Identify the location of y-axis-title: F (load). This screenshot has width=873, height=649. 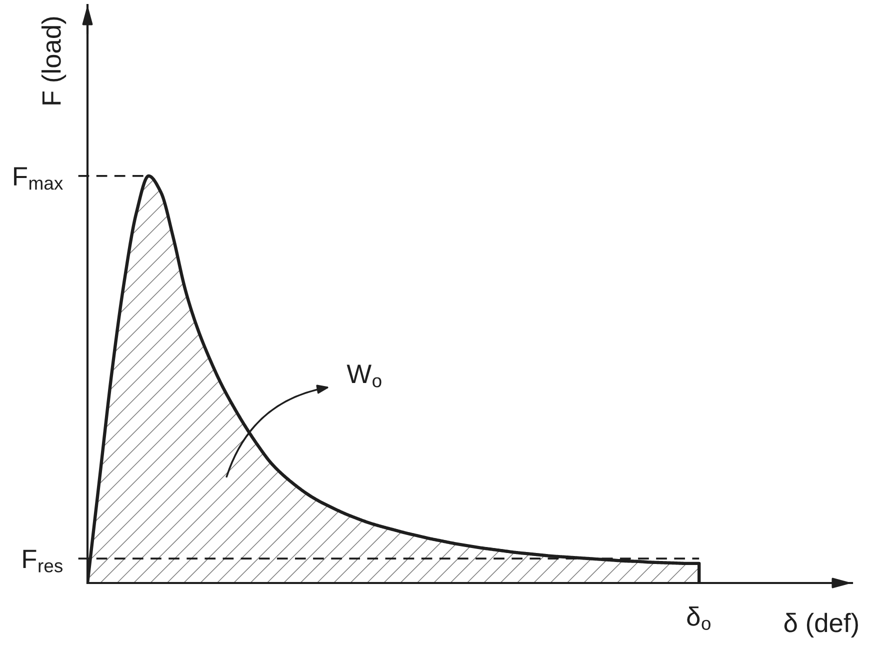
(53, 60).